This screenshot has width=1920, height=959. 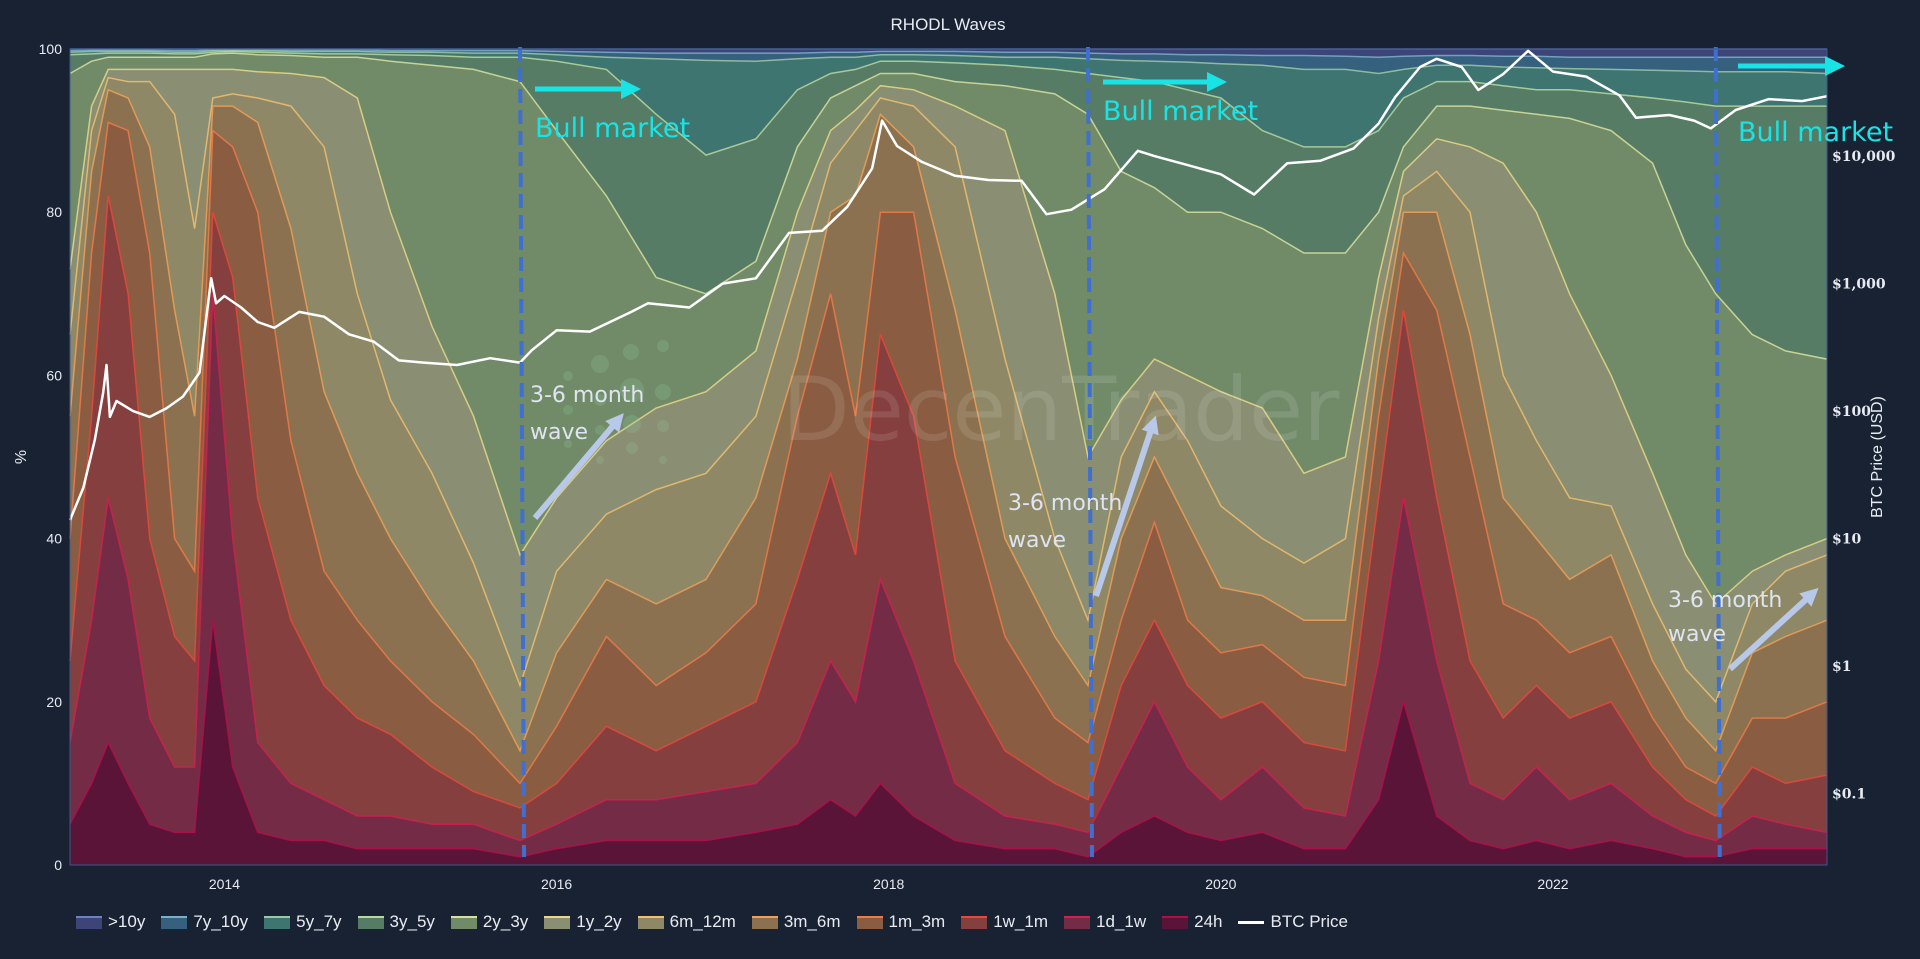 What do you see at coordinates (1020, 921) in the screenshot?
I see `legend-label: 1w_1m` at bounding box center [1020, 921].